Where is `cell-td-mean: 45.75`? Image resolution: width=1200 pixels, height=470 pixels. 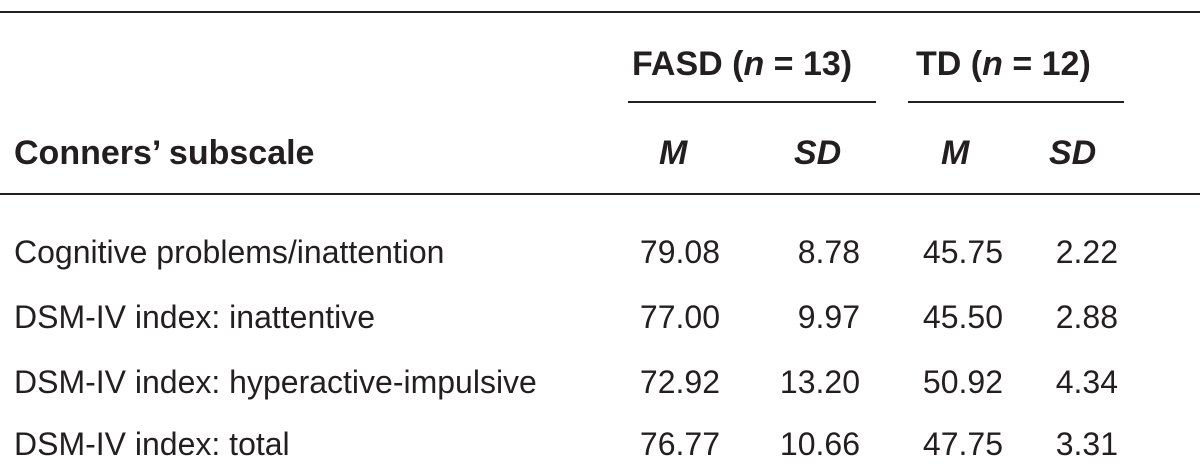
cell-td-mean: 45.75 is located at coordinates (962, 252).